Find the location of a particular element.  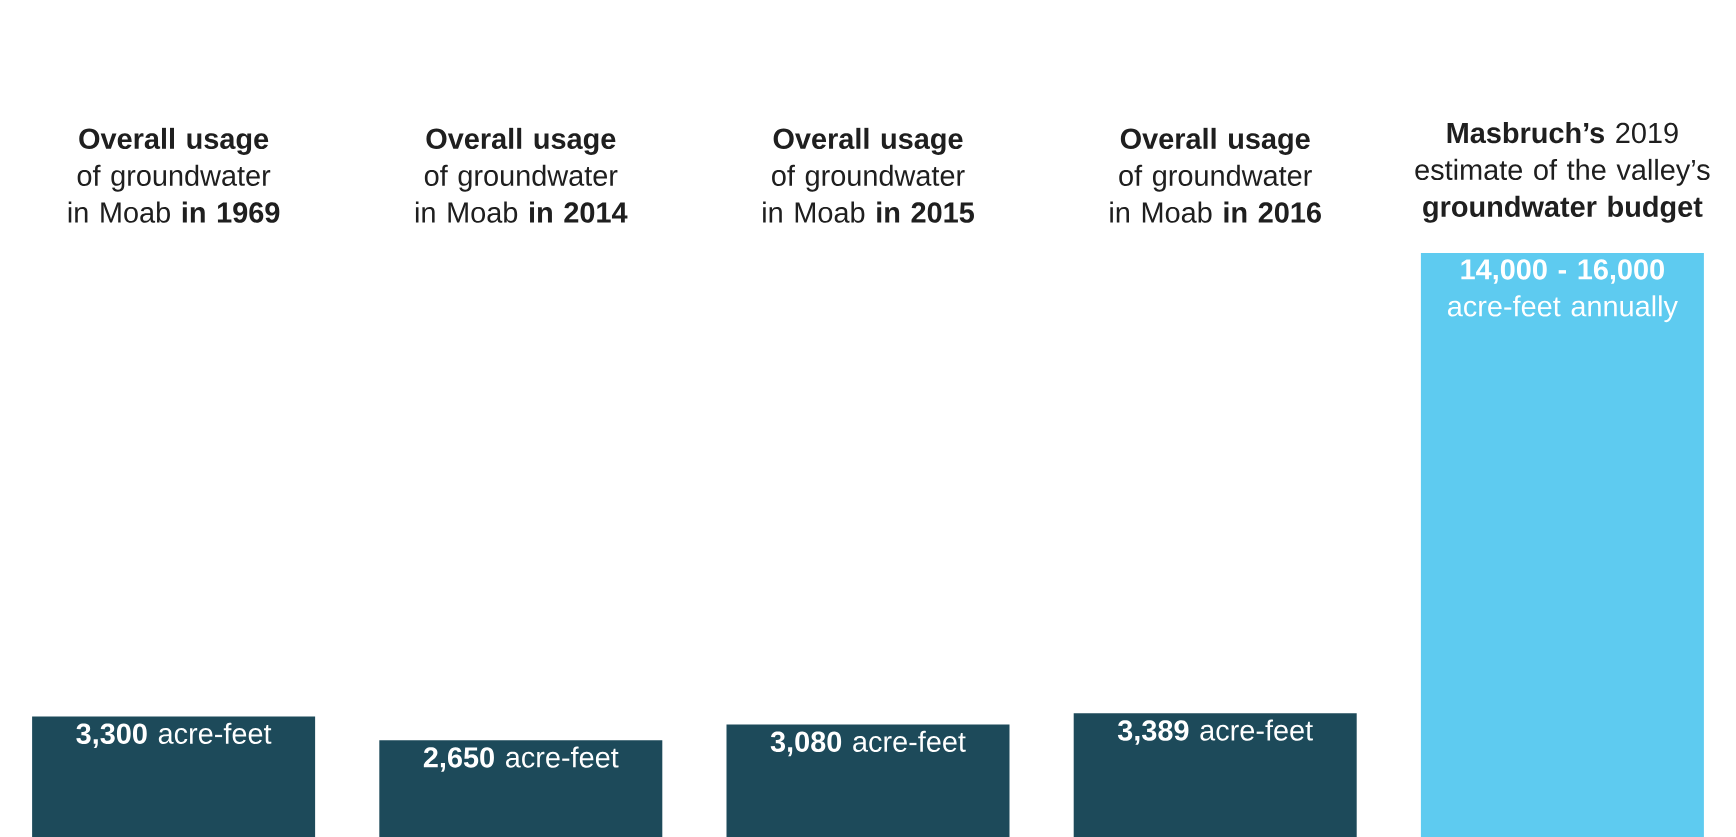

data-label: 2,650 acre-feet is located at coordinates (521, 759).